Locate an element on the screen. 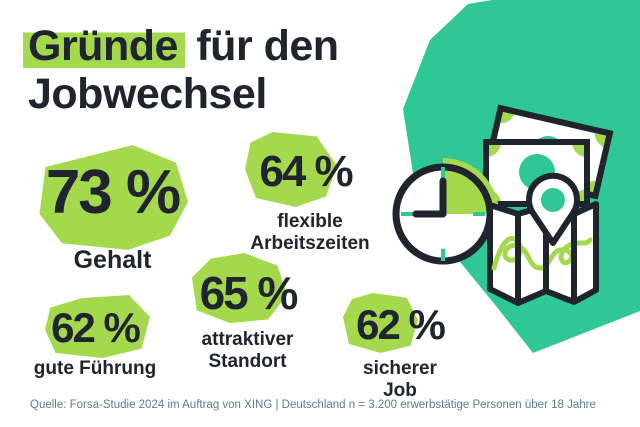  title-line1: Gründe für den is located at coordinates (181, 46).